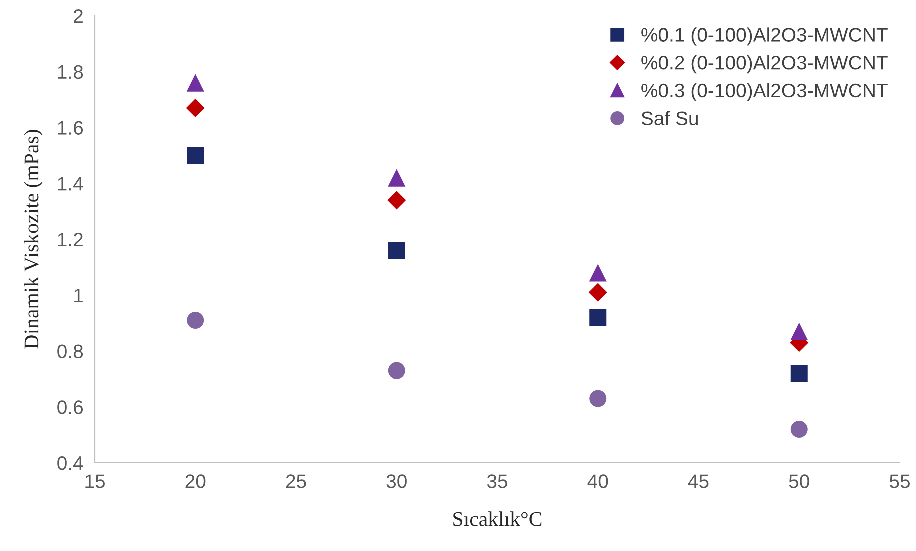  What do you see at coordinates (71, 72) in the screenshot?
I see `y-tick-label: 1.8` at bounding box center [71, 72].